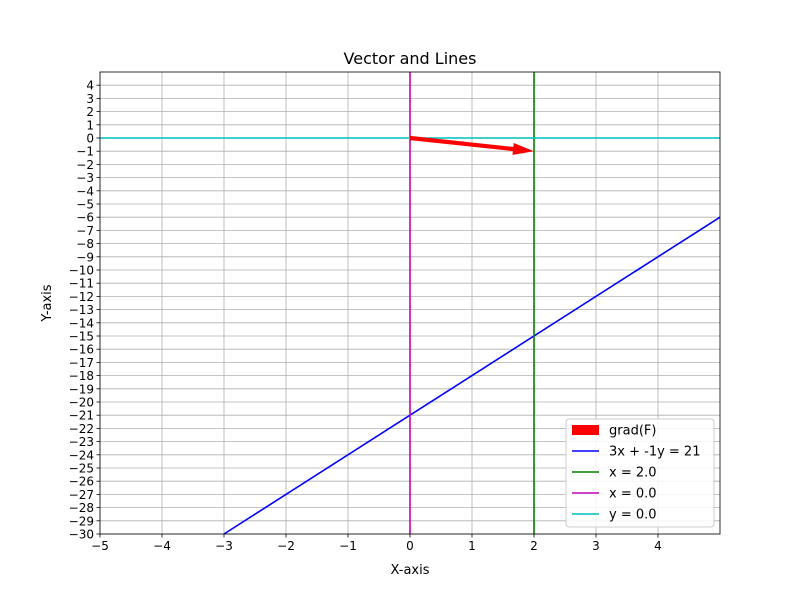 This screenshot has width=800, height=604. What do you see at coordinates (81, 389) in the screenshot?
I see `y-tick-label: −19` at bounding box center [81, 389].